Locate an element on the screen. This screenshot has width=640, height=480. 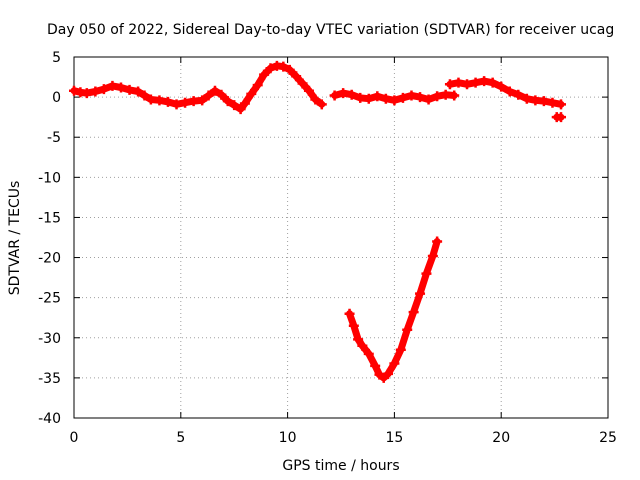
y-tick-label: -20 is located at coordinates (49, 259).